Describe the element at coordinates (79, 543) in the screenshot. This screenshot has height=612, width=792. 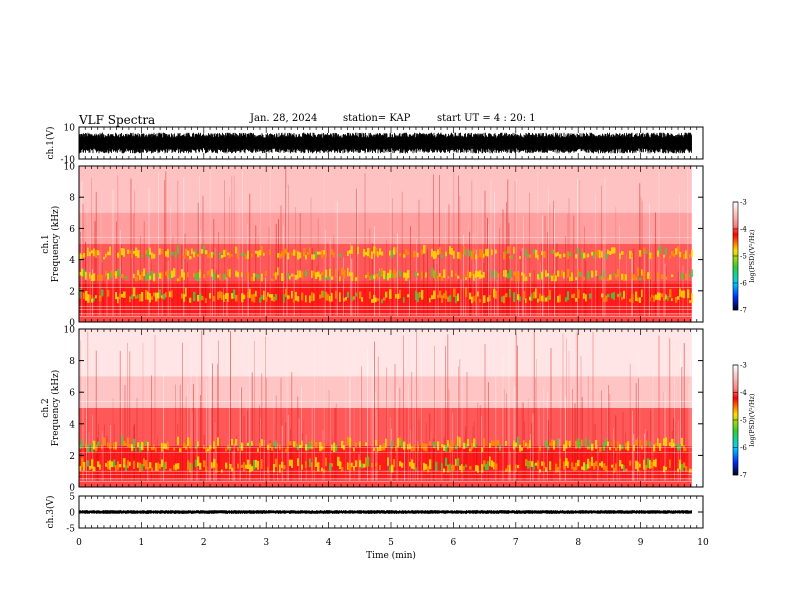
I see `xtick-label: 0` at that location.